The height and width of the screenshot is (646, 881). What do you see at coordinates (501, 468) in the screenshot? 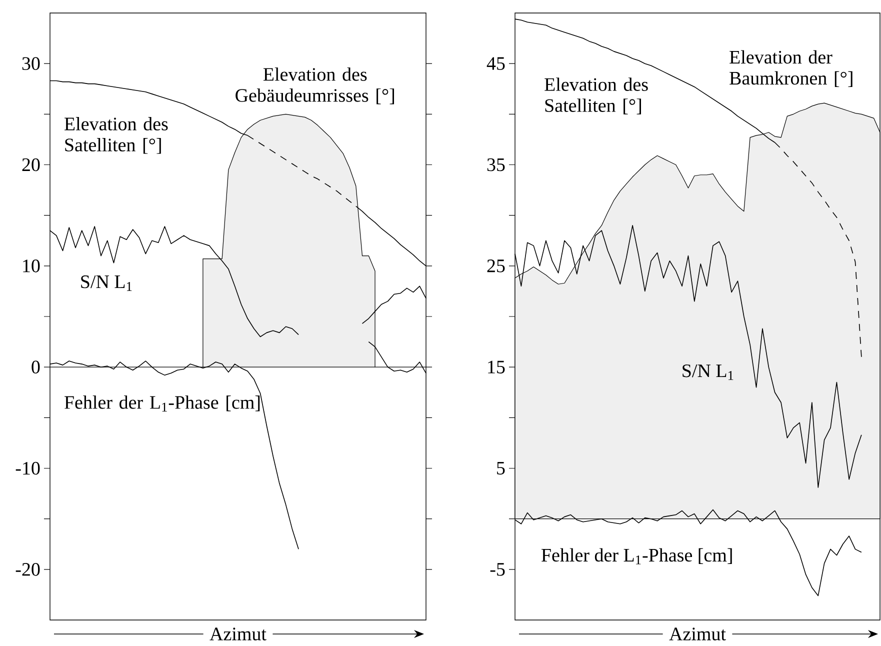
I see `y-tick-label: 5` at bounding box center [501, 468].